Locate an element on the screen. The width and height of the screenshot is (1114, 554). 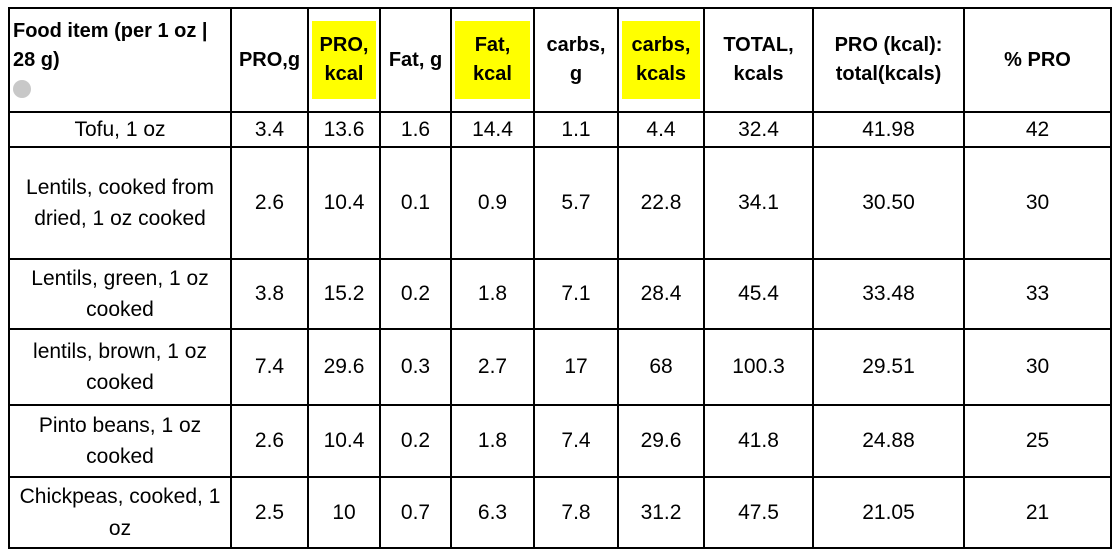
column-header: PRO,g is located at coordinates (269, 60).